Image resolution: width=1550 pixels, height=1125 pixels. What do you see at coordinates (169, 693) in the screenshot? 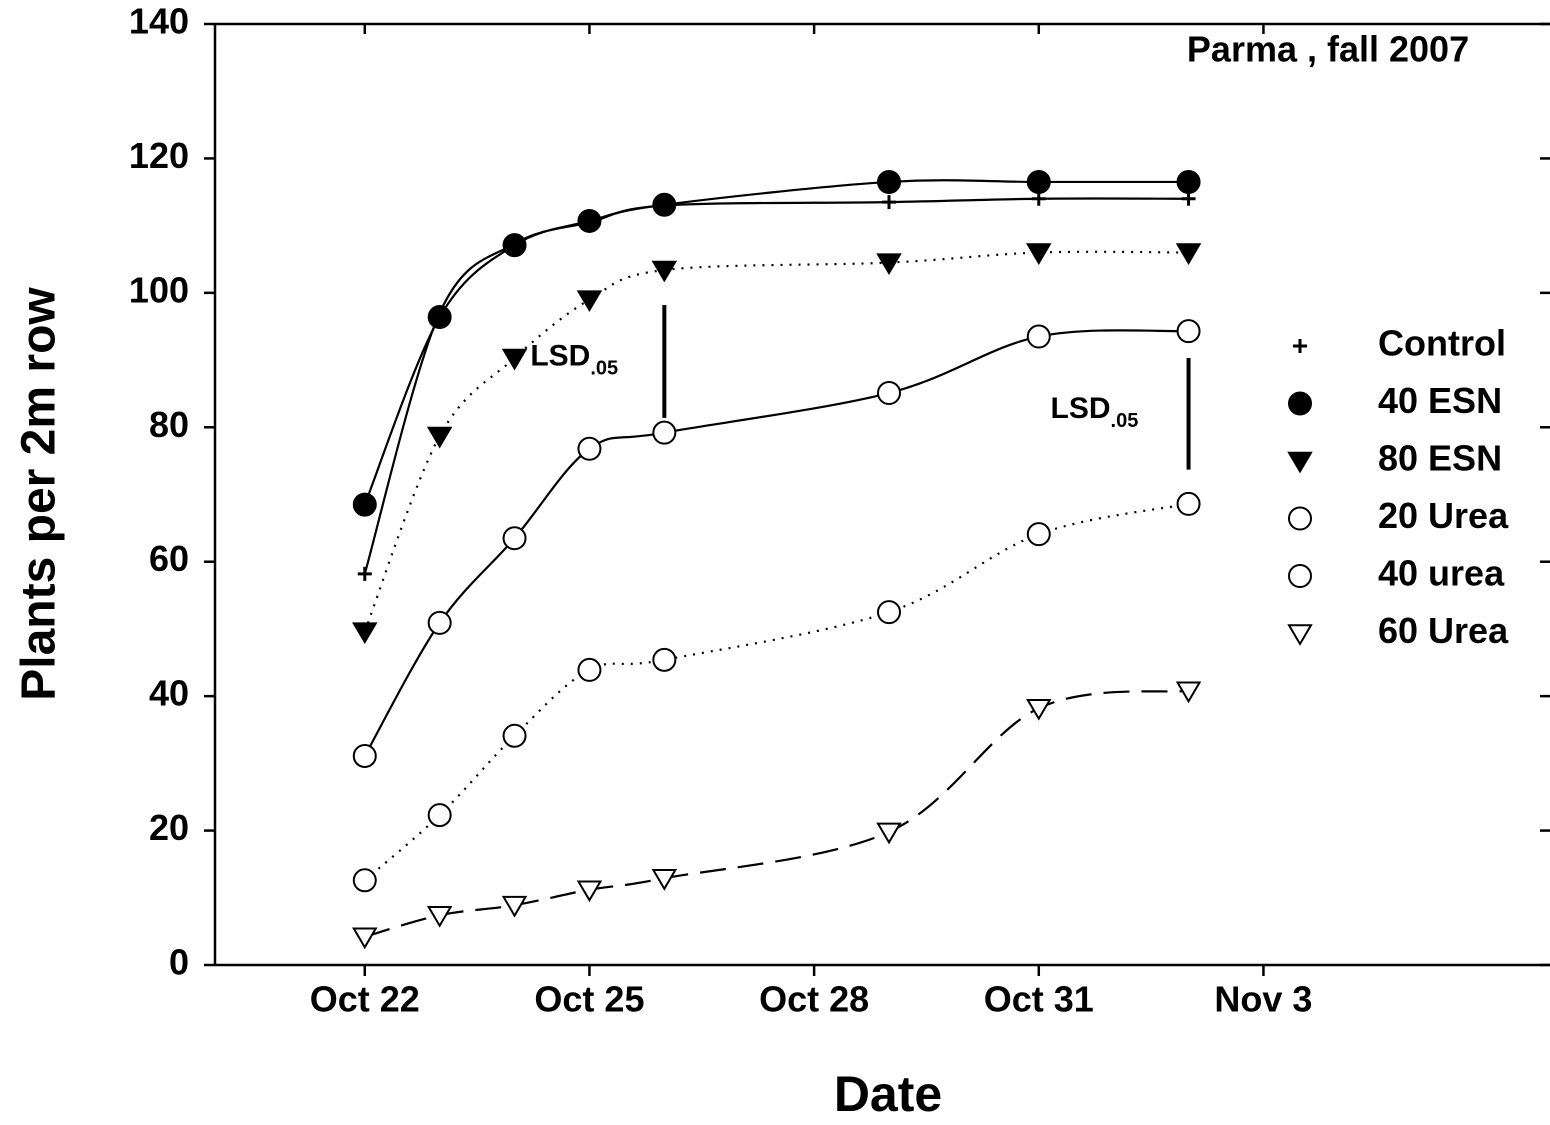
I see `y-tick-label: 40` at bounding box center [169, 693].